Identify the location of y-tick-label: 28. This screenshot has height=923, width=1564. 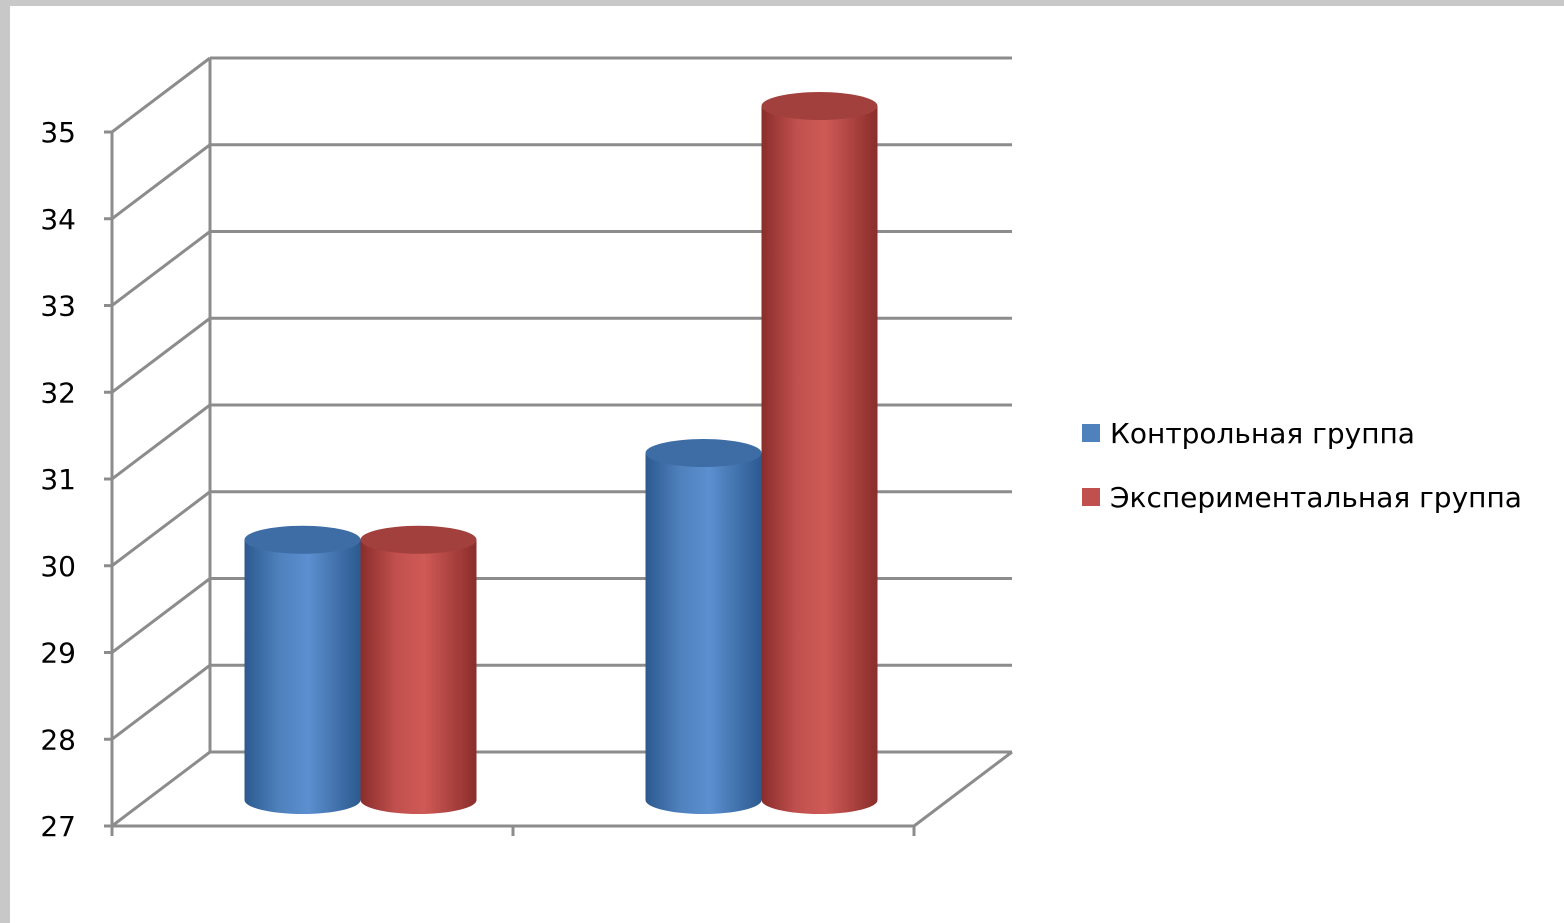
(58, 739).